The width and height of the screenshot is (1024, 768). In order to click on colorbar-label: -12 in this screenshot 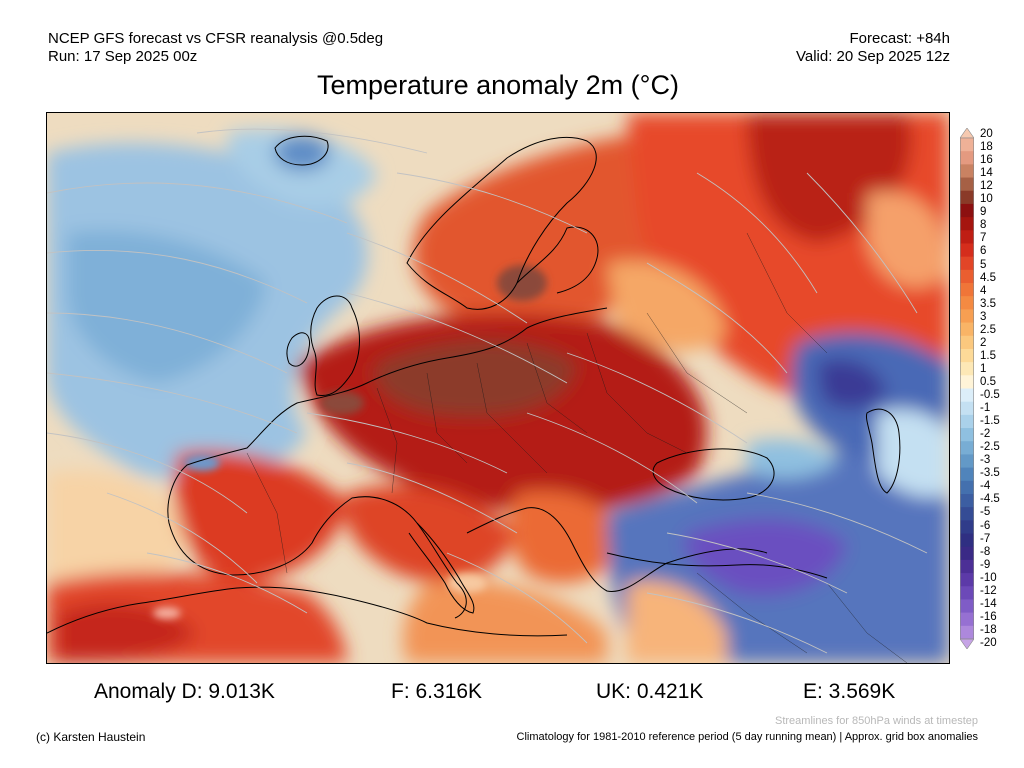, I will do `click(988, 590)`.